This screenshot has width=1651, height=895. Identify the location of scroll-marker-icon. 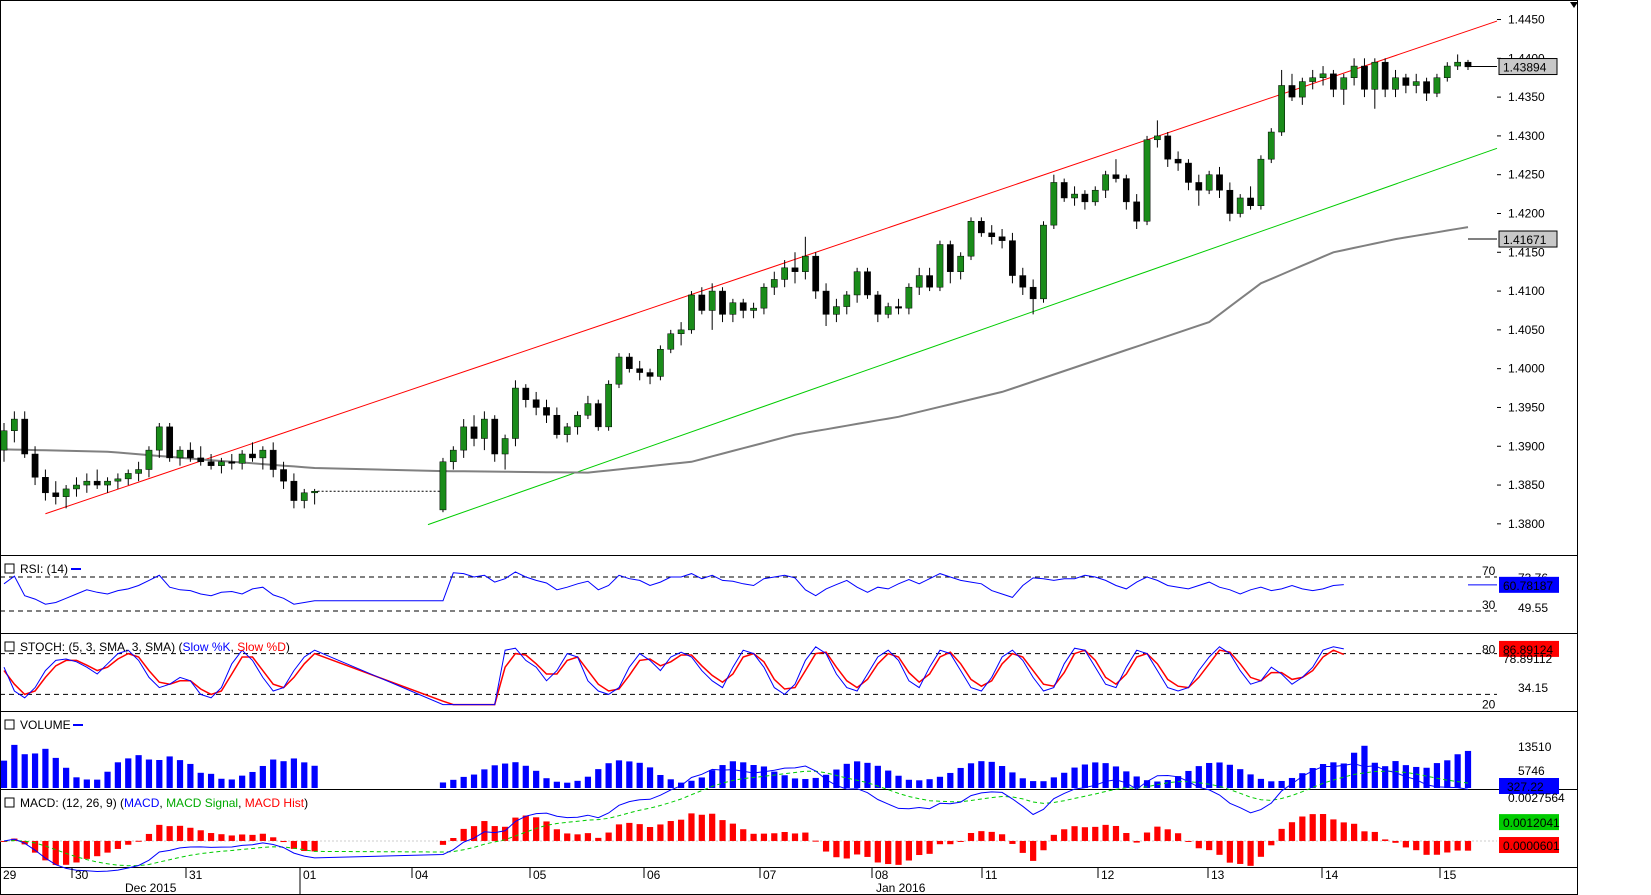
(1574, 5).